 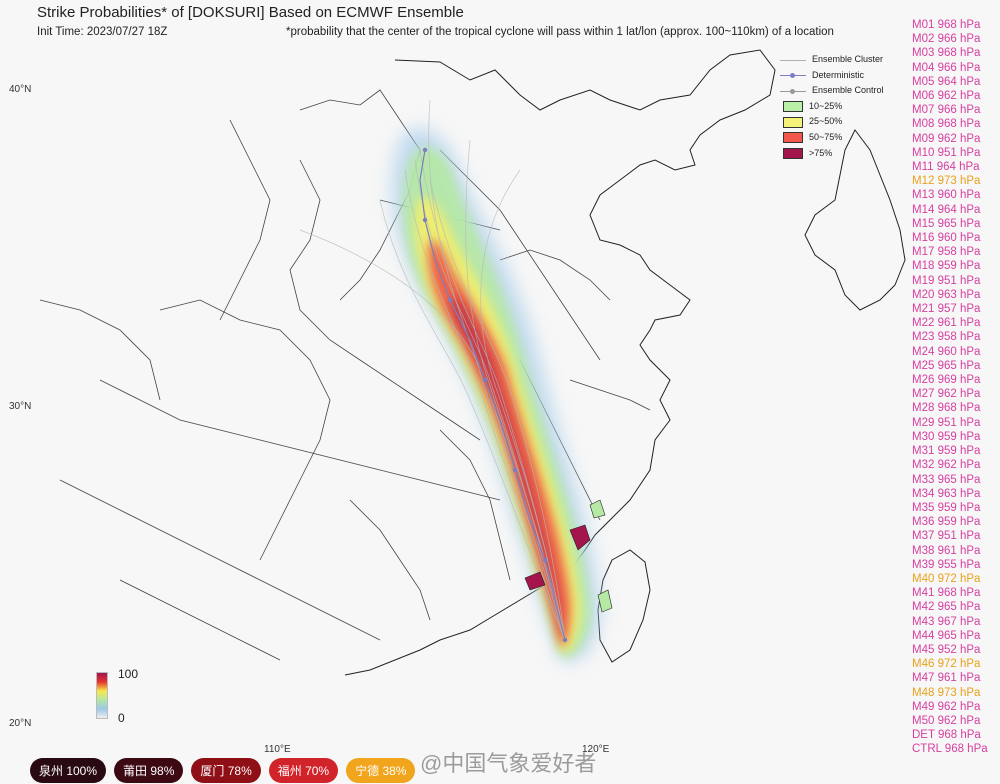 What do you see at coordinates (946, 266) in the screenshot?
I see `member-entry: M18 959 hPa` at bounding box center [946, 266].